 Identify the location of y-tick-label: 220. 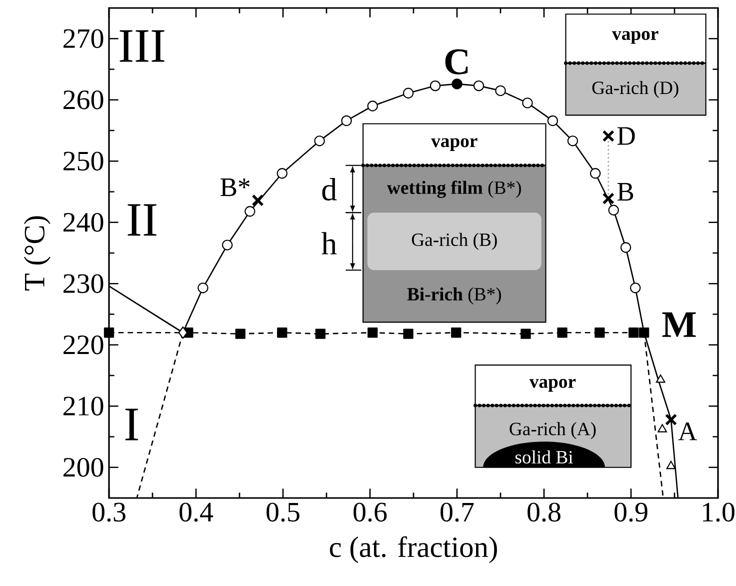
(84, 344).